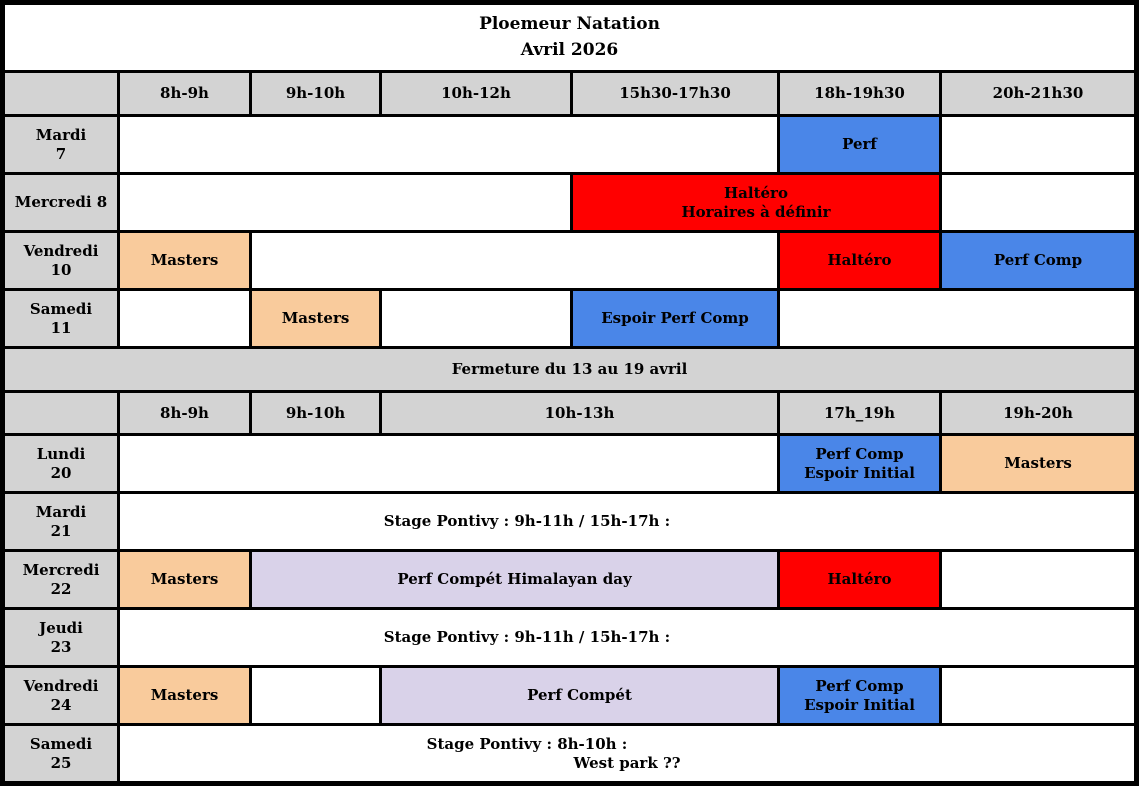  What do you see at coordinates (61, 260) in the screenshot?
I see `day-cell-vendredi-10: Vendredi 10` at bounding box center [61, 260].